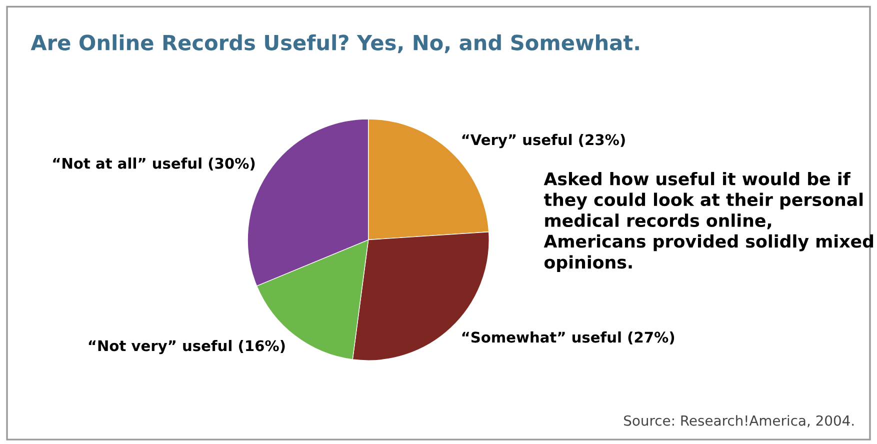 The height and width of the screenshot is (444, 877). What do you see at coordinates (709, 222) in the screenshot?
I see `text: Asked how useful it would be if they could look at their personal medical records online, Americans provided solidly mixed opinions.` at bounding box center [709, 222].